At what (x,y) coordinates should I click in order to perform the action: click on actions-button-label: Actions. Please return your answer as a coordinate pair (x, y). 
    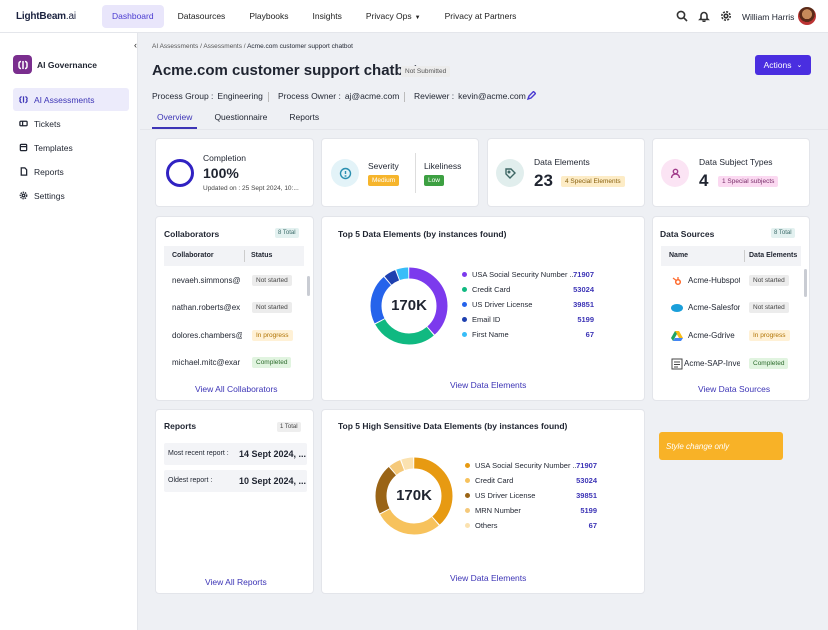
    Looking at the image, I should click on (777, 65).